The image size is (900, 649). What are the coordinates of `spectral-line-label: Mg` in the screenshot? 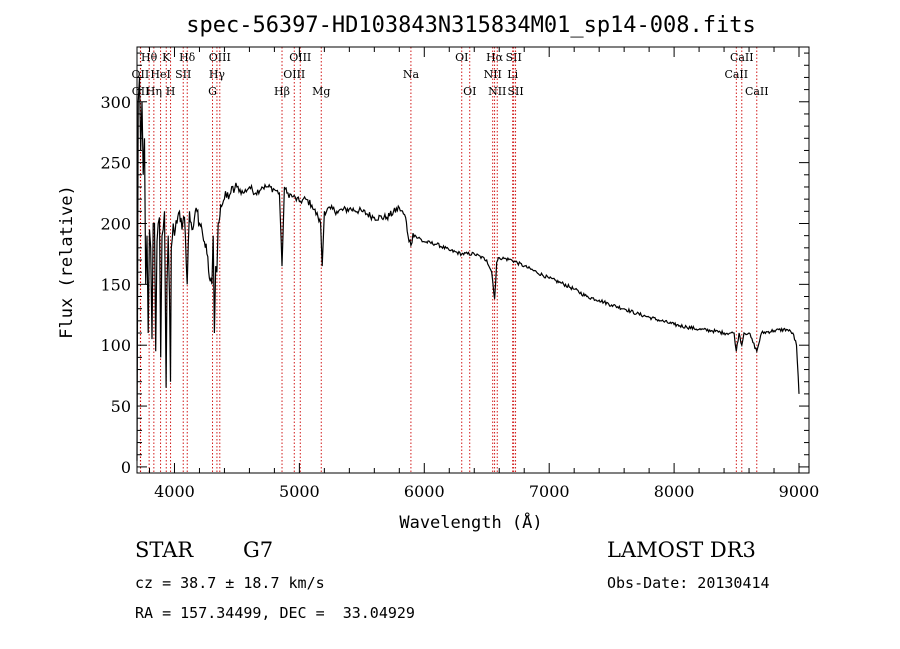 It's located at (321, 91).